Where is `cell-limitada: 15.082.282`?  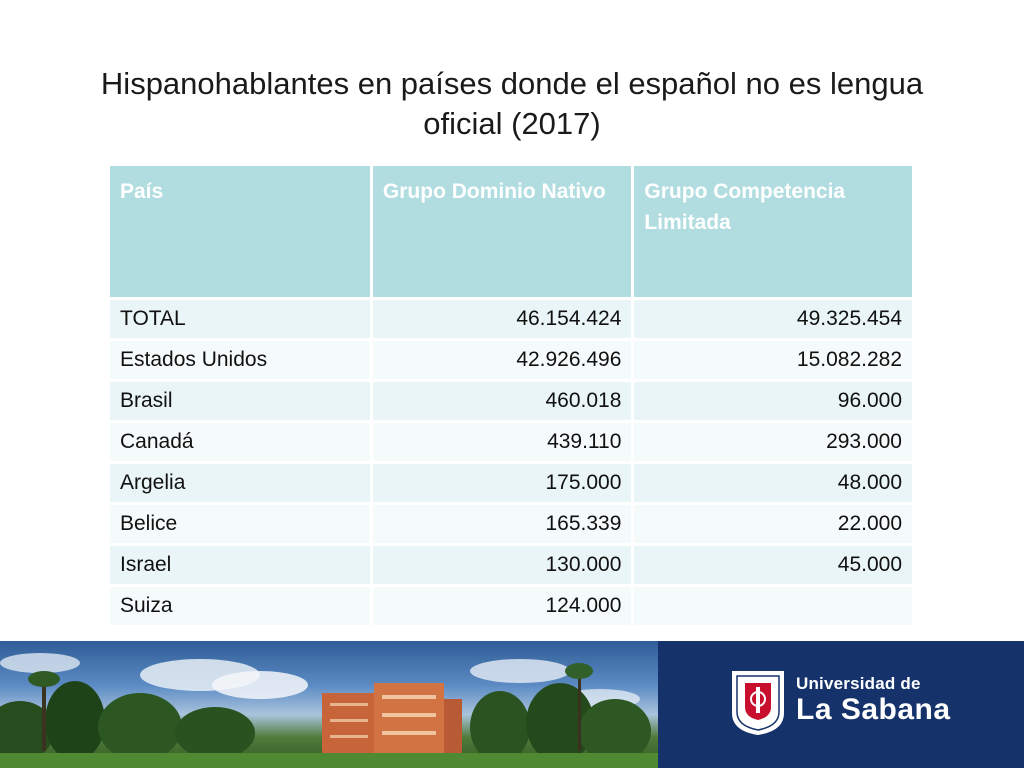
cell-limitada: 15.082.282 is located at coordinates (773, 360).